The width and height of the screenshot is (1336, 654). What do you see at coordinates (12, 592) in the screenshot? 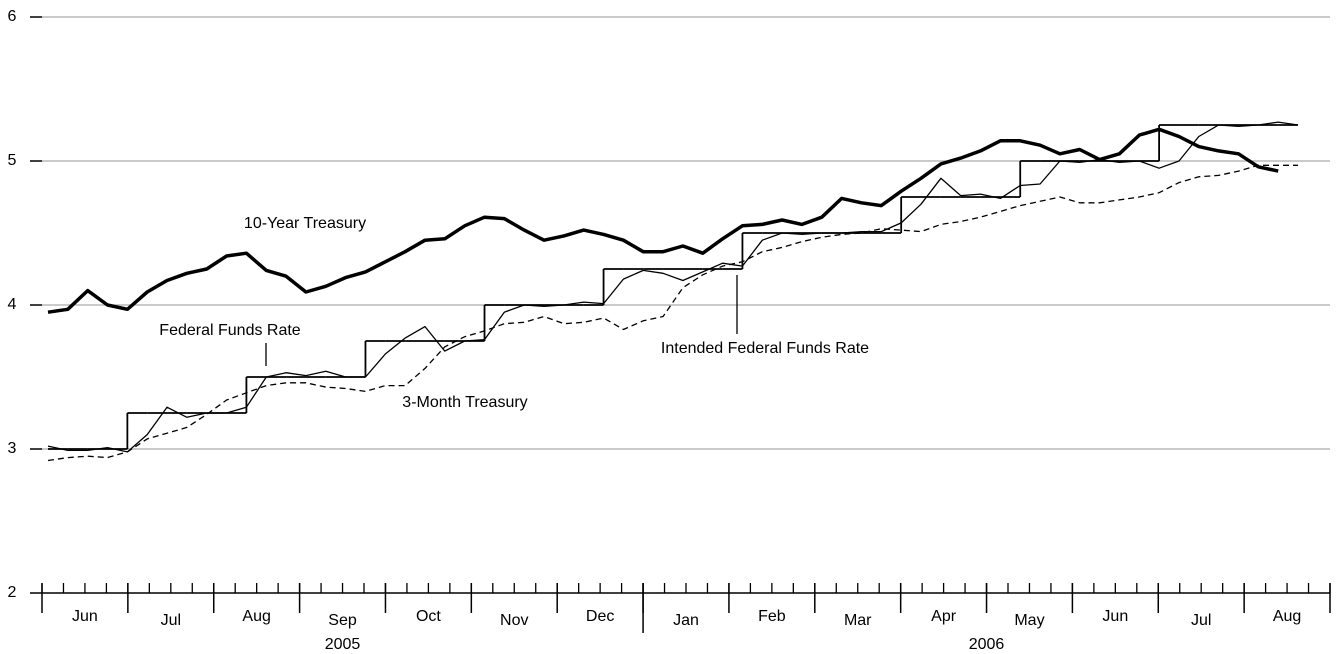
I see `y-tick-label: 2` at bounding box center [12, 592].